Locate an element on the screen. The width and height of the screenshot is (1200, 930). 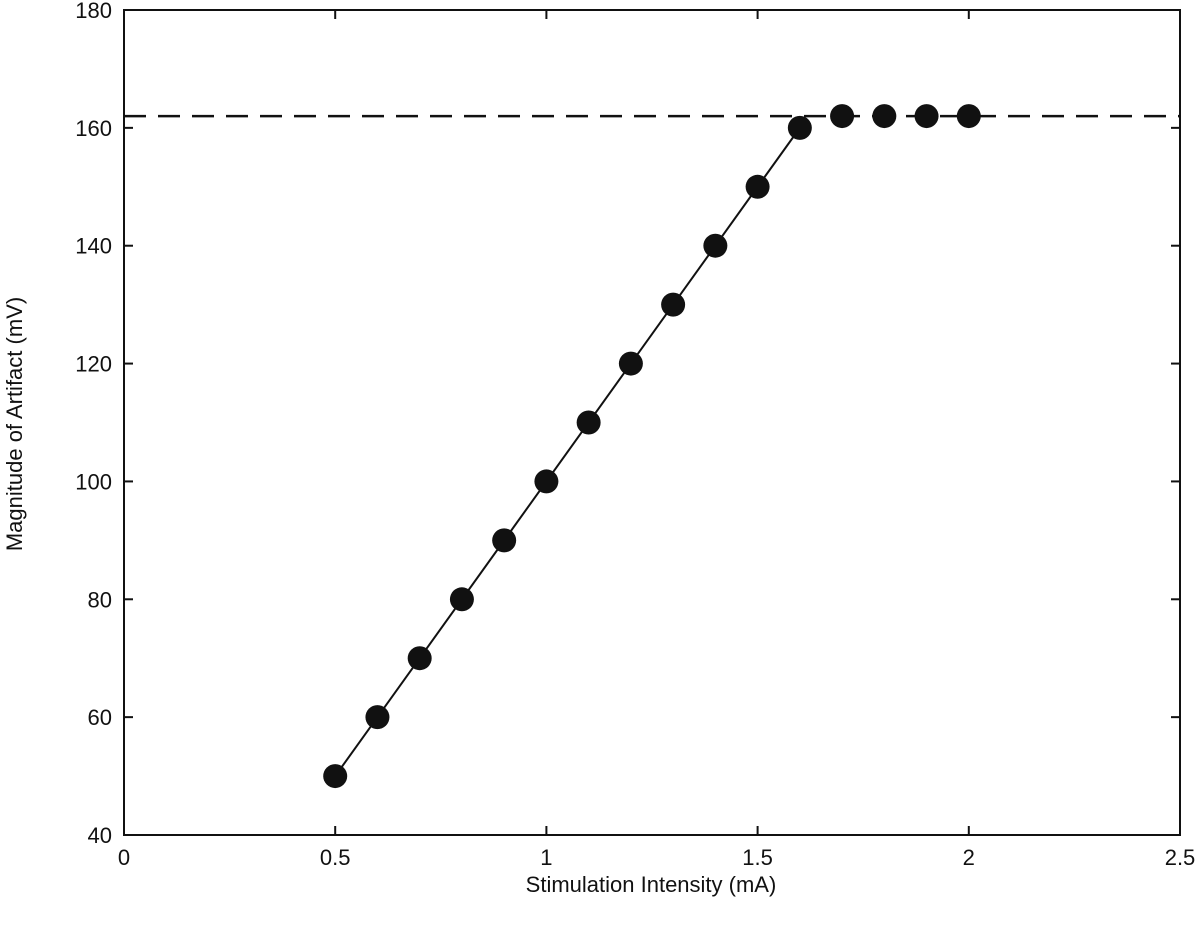
y-axis-label: Magnitude of Artifact (mV) is located at coordinates (14, 424).